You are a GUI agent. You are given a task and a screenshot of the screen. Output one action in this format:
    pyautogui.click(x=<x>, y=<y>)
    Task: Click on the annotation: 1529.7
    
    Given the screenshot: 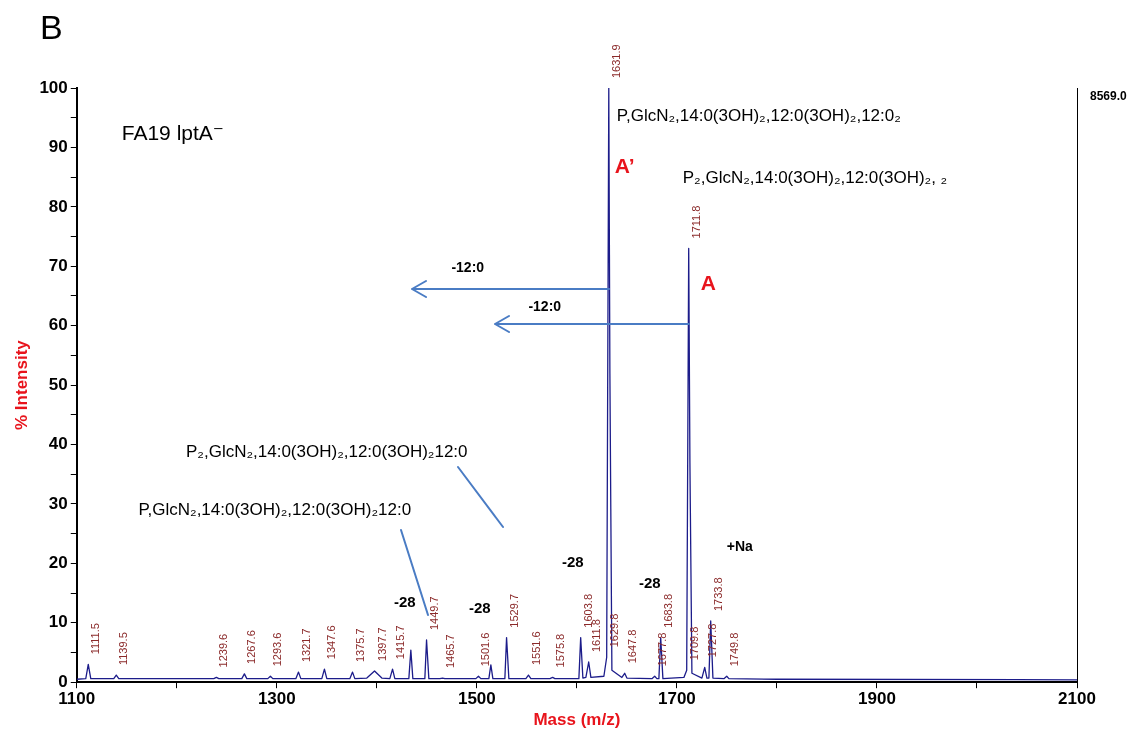 What is the action you would take?
    pyautogui.click(x=513, y=610)
    